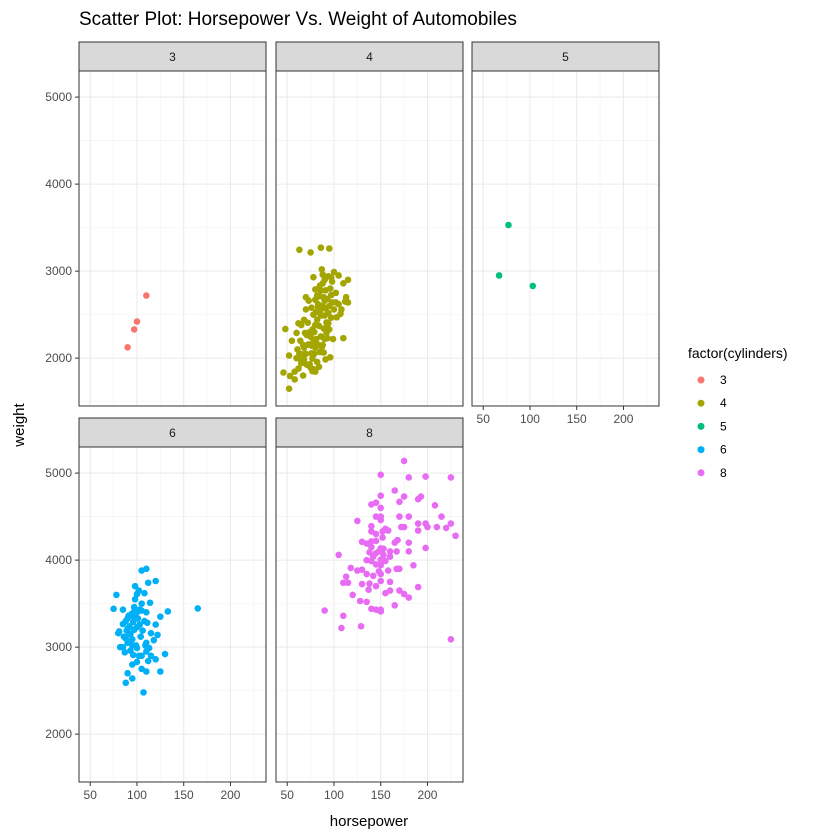 The width and height of the screenshot is (840, 840). I want to click on facet-strip-label: 4, so click(369, 57).